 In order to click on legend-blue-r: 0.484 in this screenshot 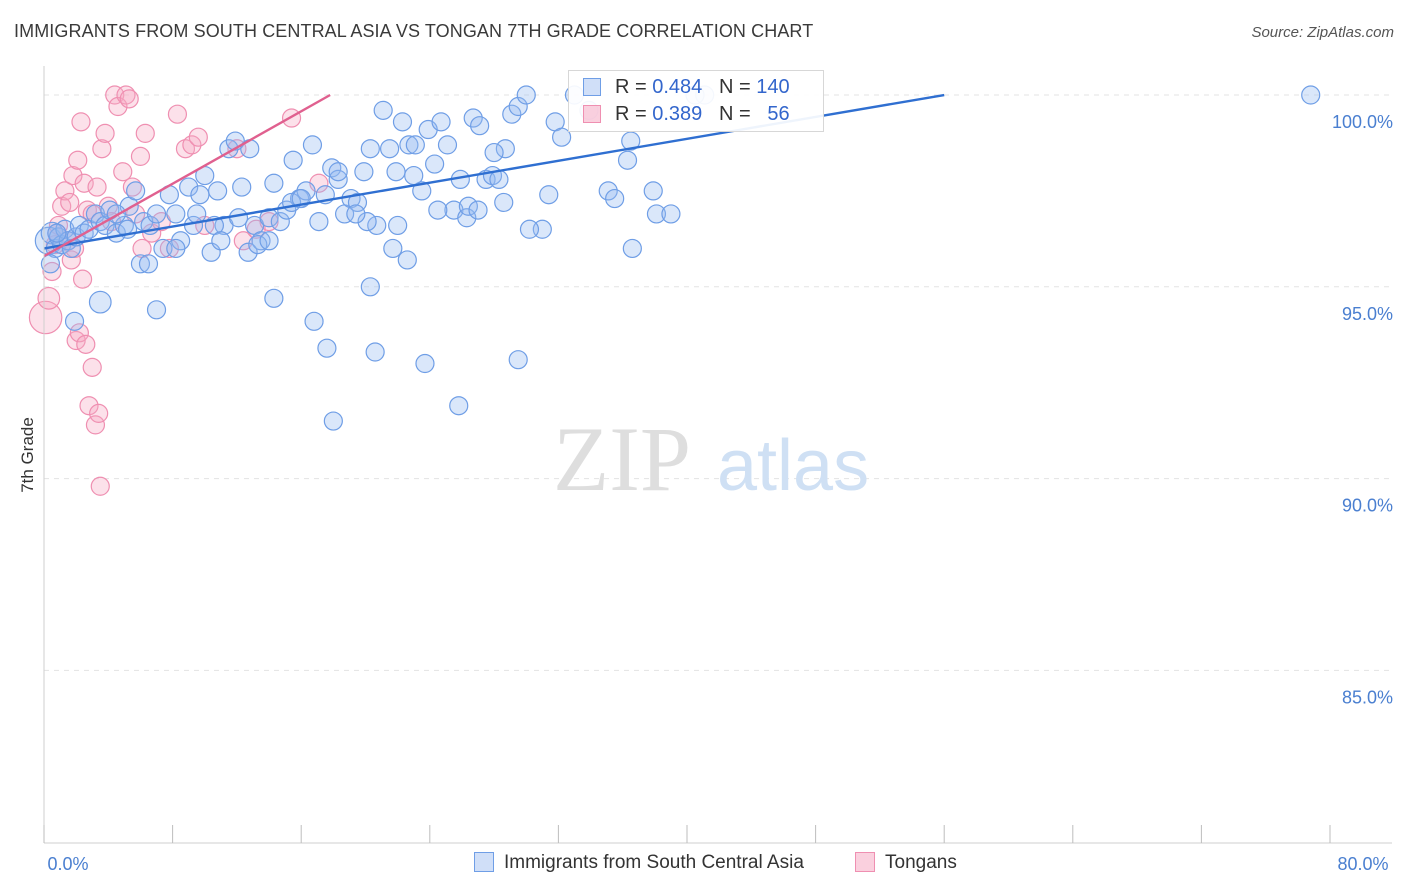, I will do `click(677, 87)`.